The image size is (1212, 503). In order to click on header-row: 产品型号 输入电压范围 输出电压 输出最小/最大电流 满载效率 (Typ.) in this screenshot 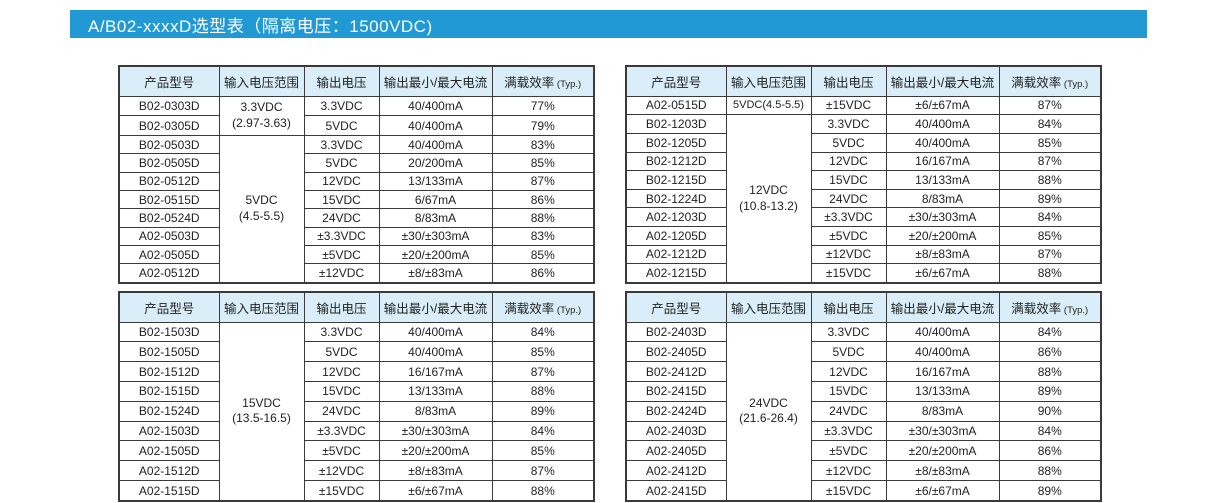, I will do `click(863, 81)`.